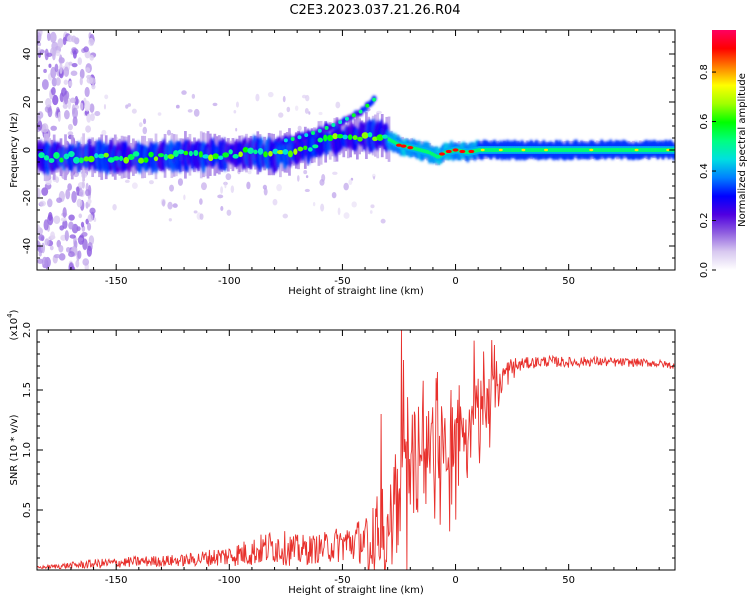  Describe the element at coordinates (229, 281) in the screenshot. I see `spectrogram-xtick-label: -100` at that location.